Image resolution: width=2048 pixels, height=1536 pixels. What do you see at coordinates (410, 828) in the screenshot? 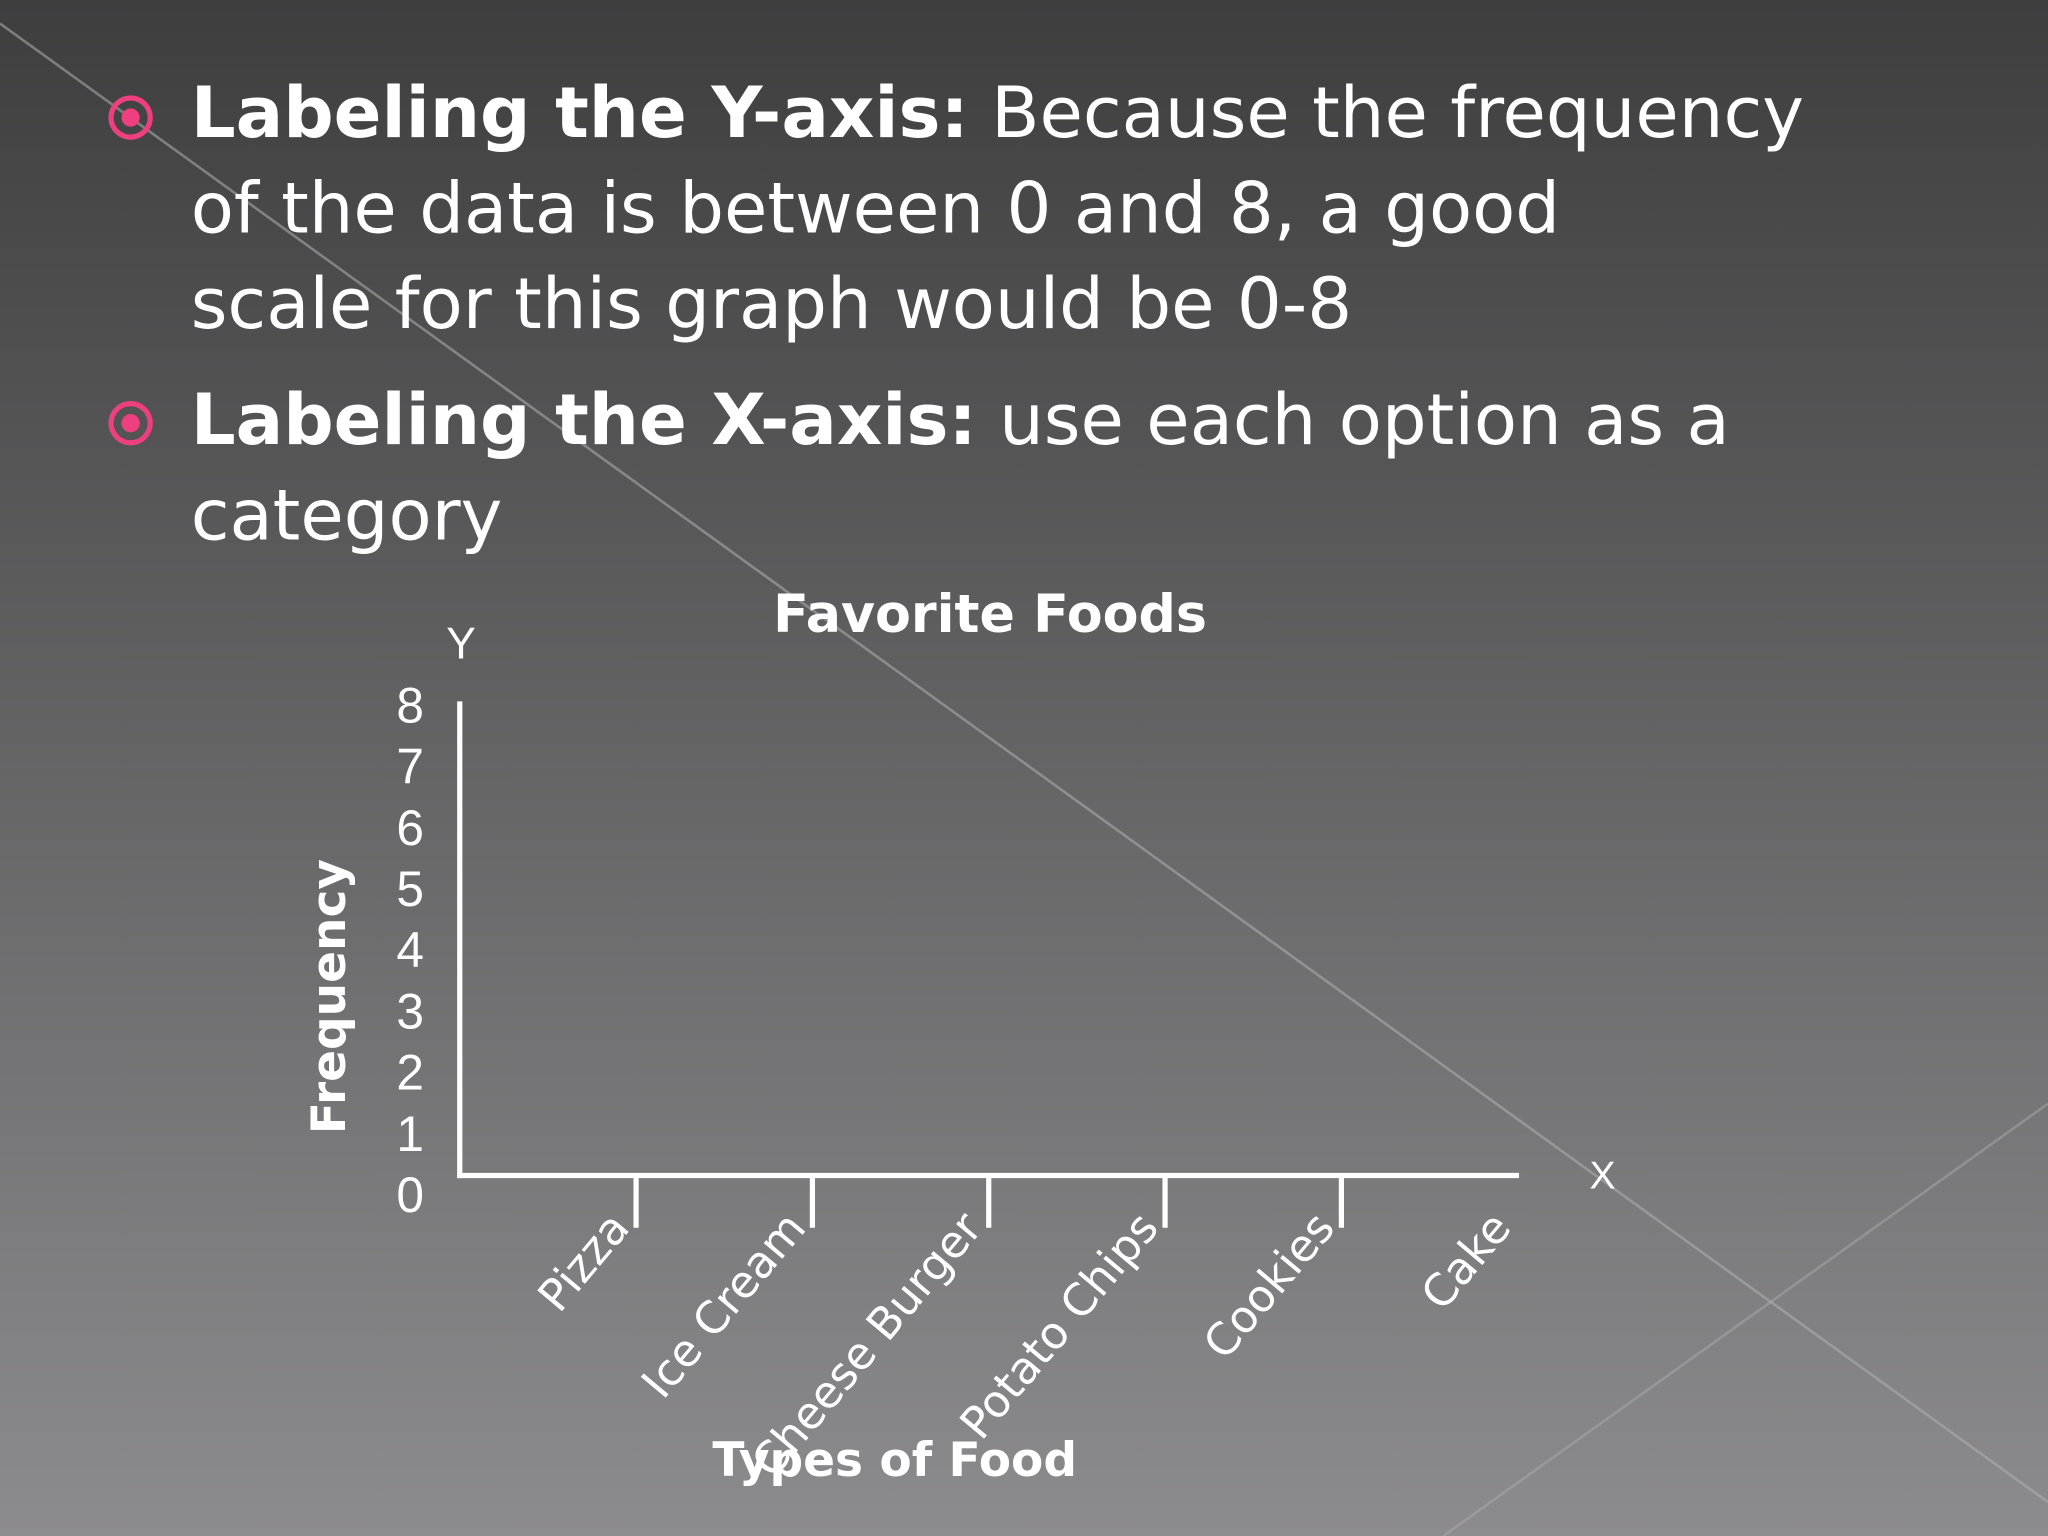
I see `y-tick-label: 6` at bounding box center [410, 828].